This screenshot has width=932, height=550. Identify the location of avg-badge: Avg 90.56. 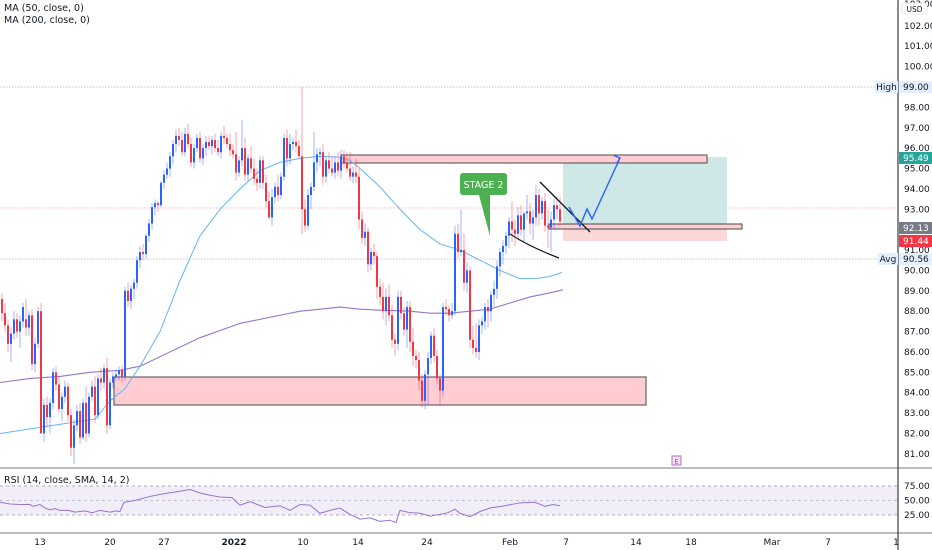
(905, 259).